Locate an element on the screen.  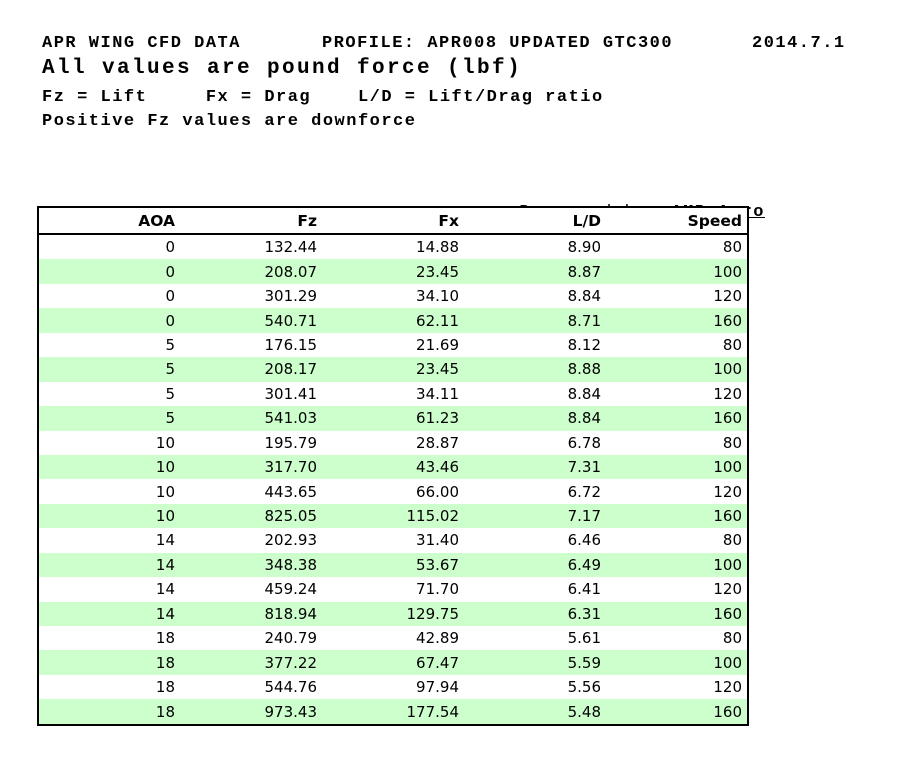
table-cell: 115.02 is located at coordinates (433, 516).